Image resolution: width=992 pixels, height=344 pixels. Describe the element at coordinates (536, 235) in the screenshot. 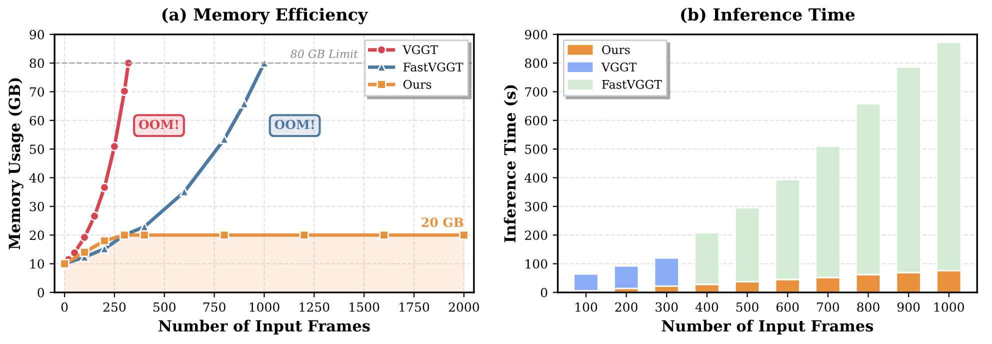

I see `y-tick-label: 200` at that location.